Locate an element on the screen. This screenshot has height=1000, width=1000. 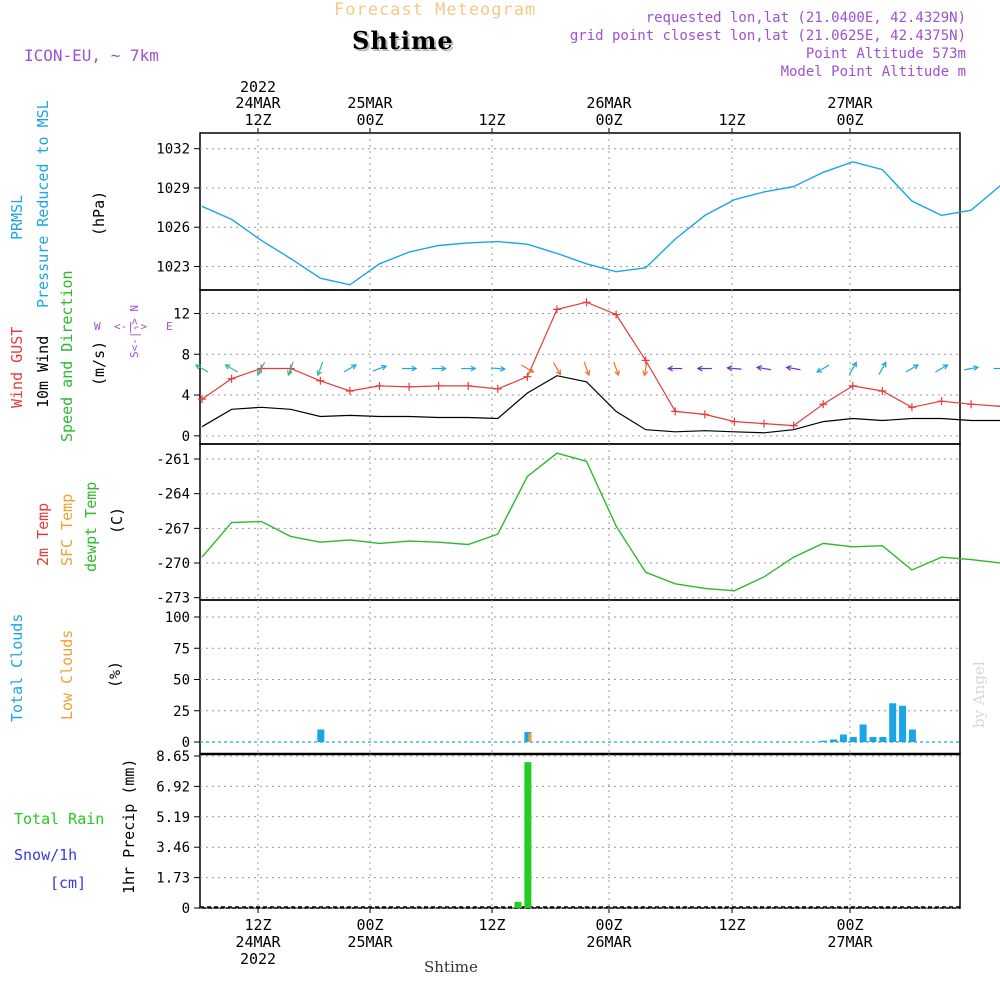
y-tick-label: -273 is located at coordinates (173, 599).